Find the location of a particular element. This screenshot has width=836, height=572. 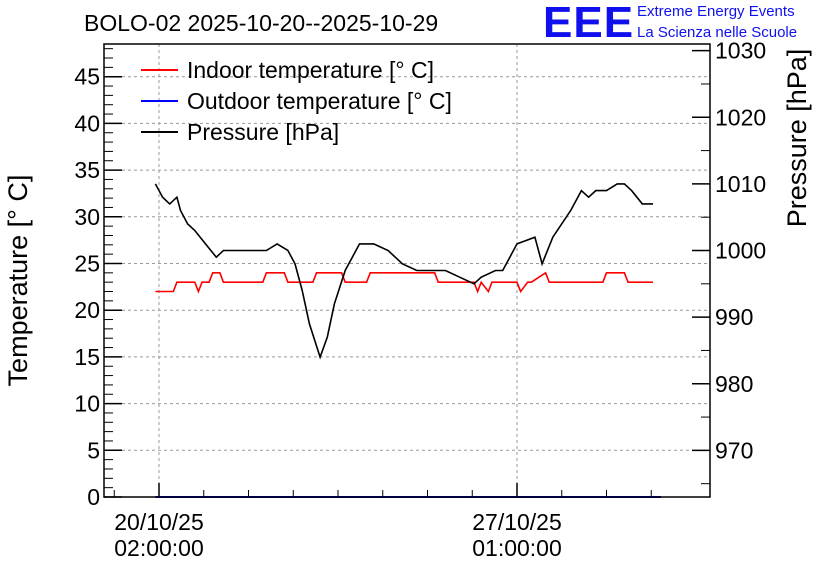

temperature-tick-label: 30 is located at coordinates (87, 217).